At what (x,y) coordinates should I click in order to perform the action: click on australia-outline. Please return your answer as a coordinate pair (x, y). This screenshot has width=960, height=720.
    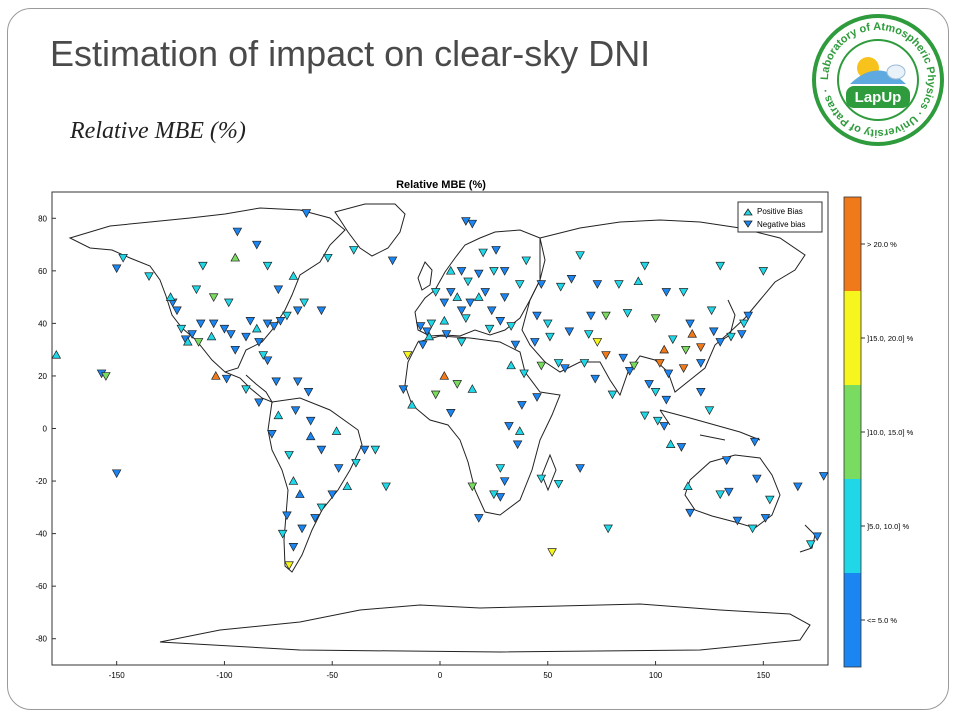
    Looking at the image, I should click on (732, 491).